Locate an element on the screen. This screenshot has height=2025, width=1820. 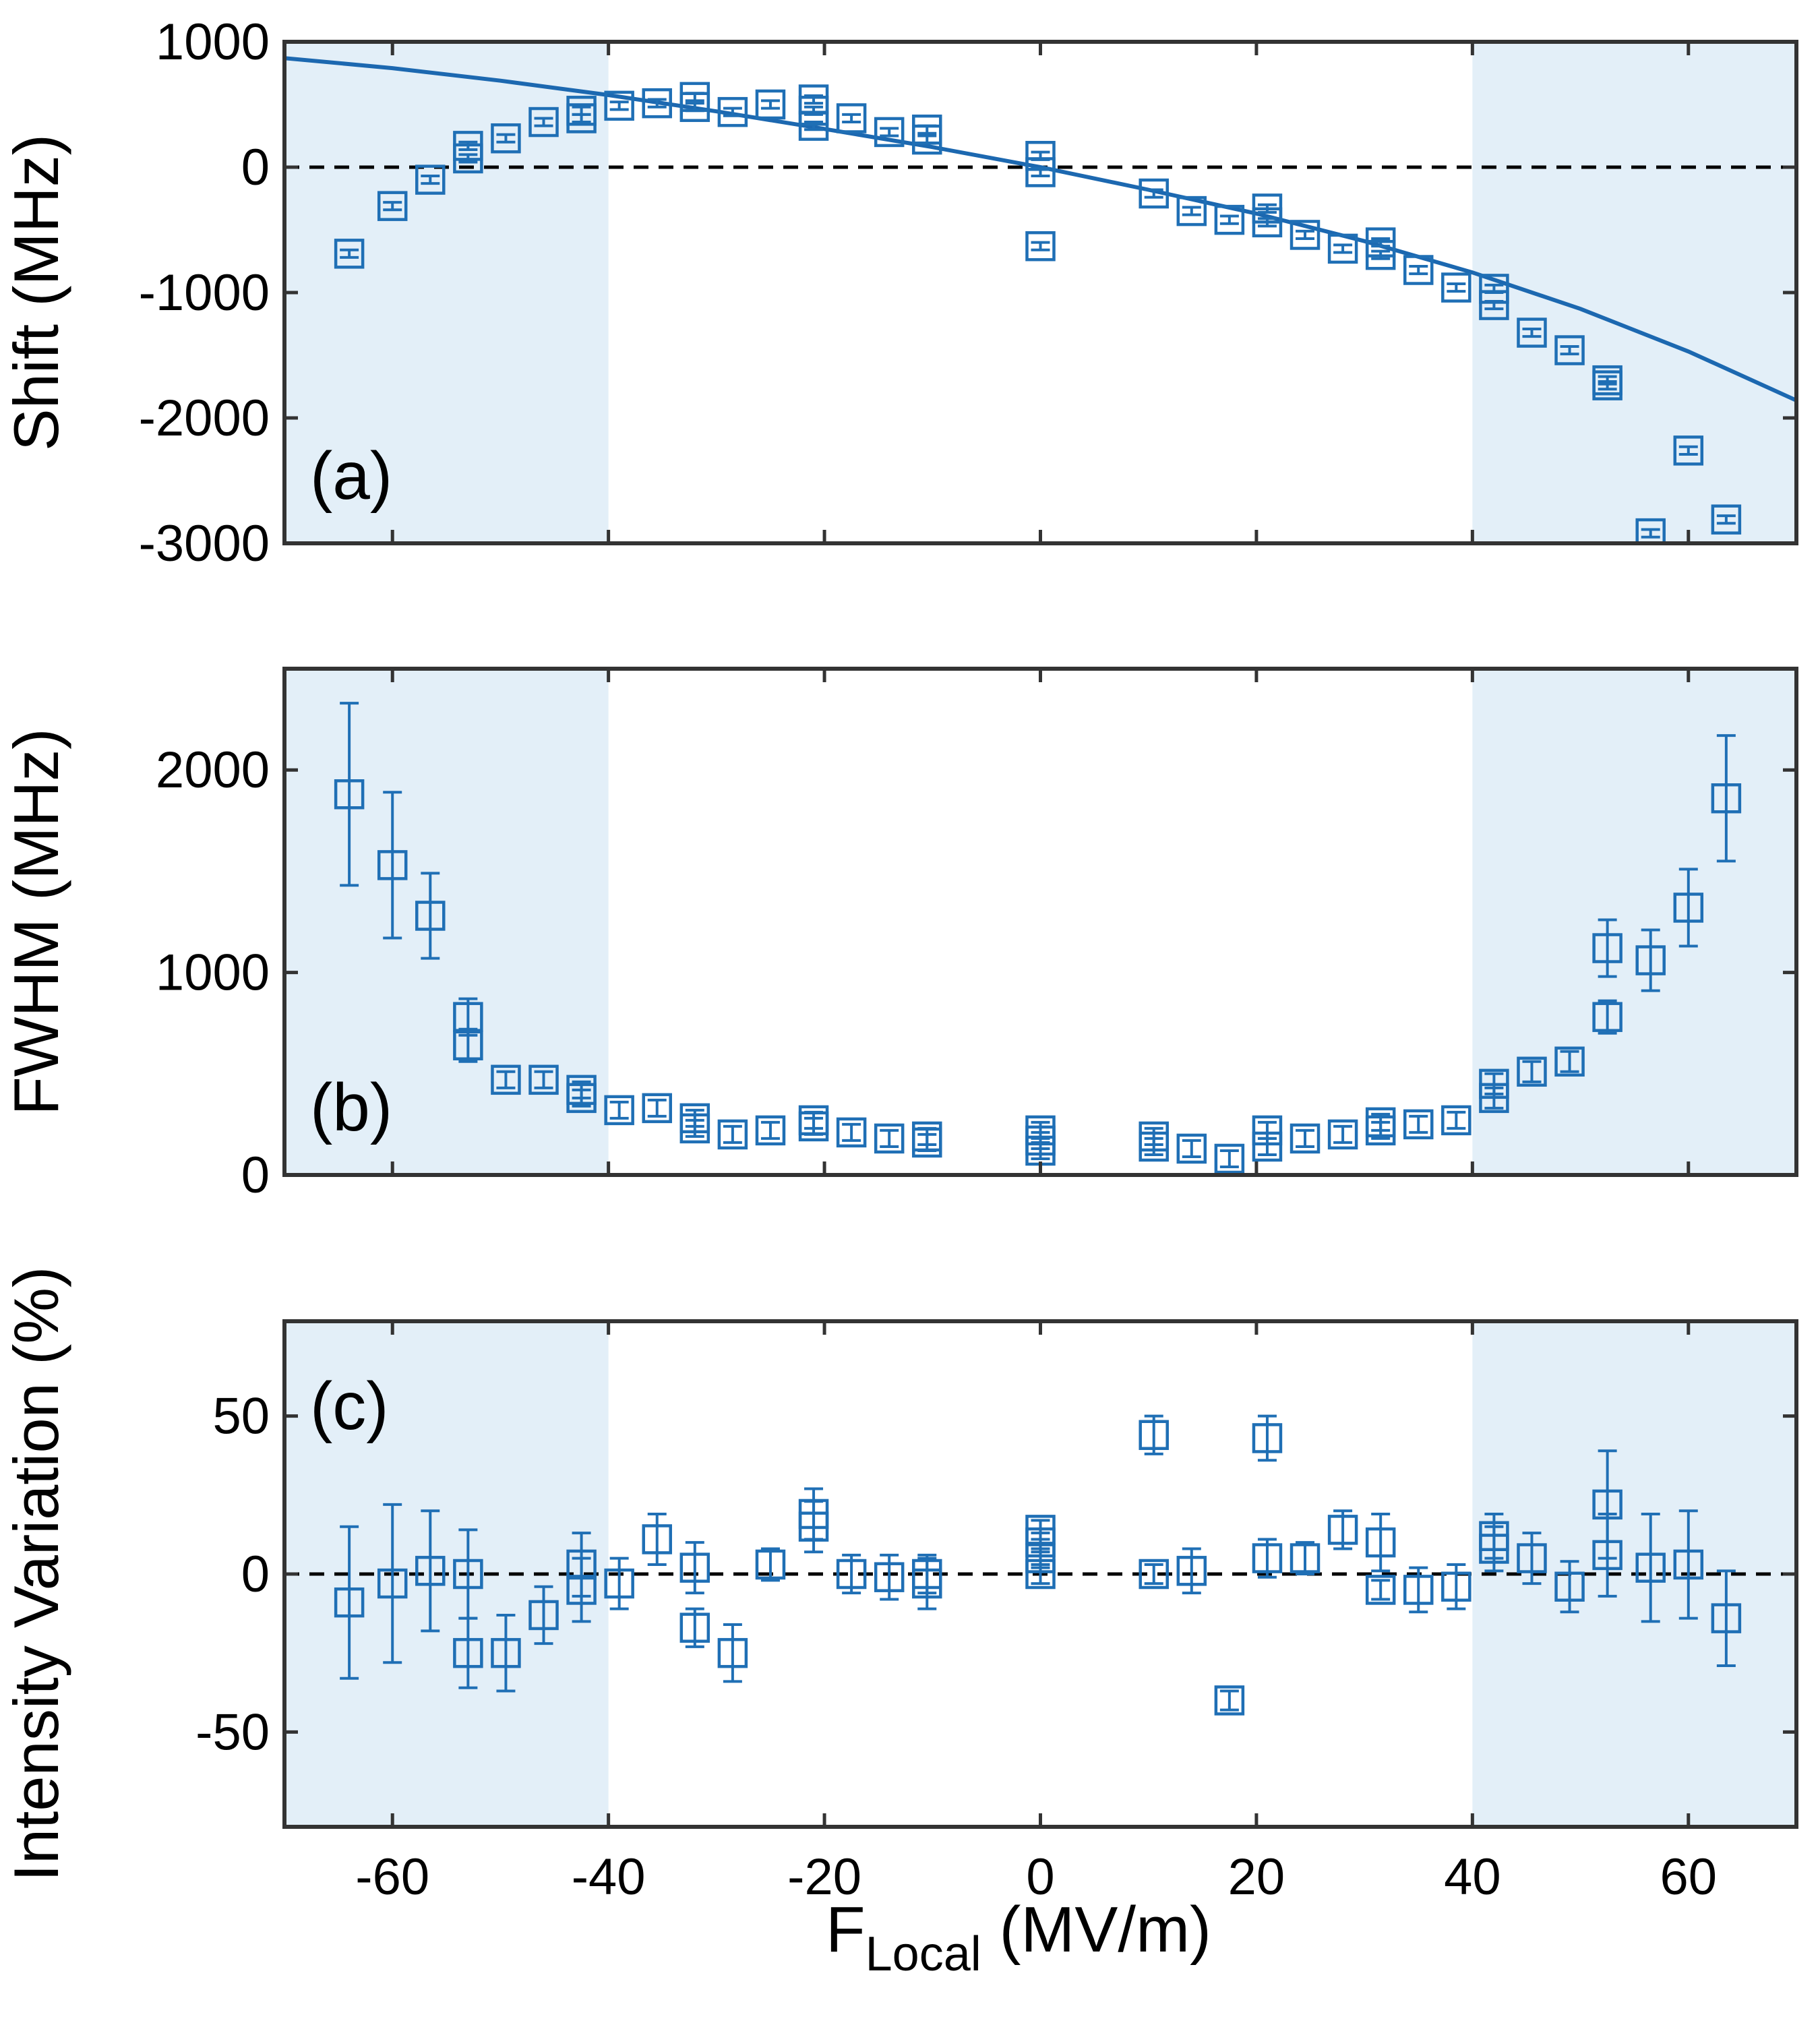
y-tick-label: -50 is located at coordinates (232, 1732).